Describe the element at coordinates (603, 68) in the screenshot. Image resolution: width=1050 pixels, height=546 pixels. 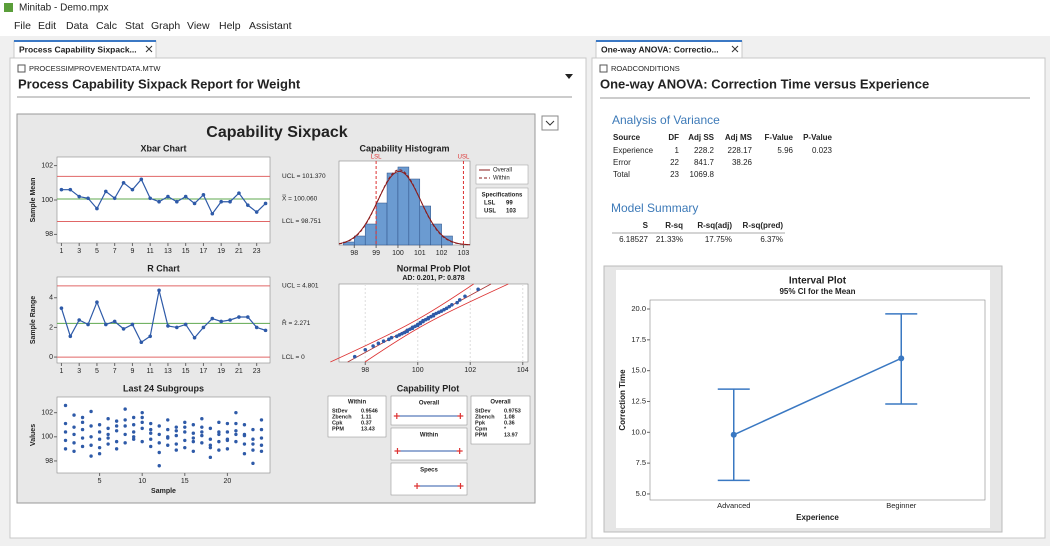
I see `worksheet-icon` at that location.